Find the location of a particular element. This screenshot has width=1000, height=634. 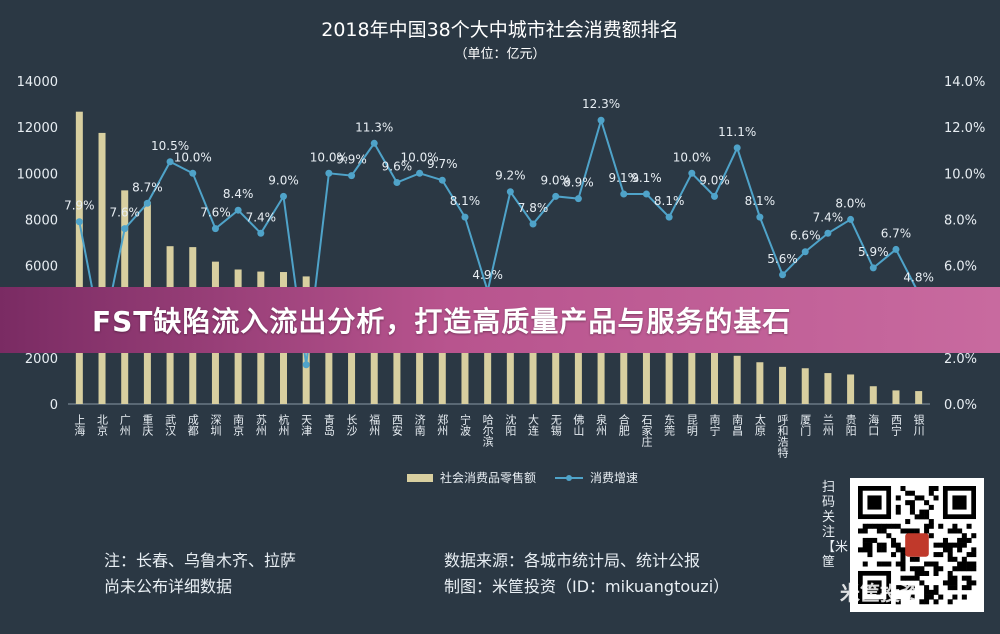

growth-data-label: 4.8% is located at coordinates (918, 277).